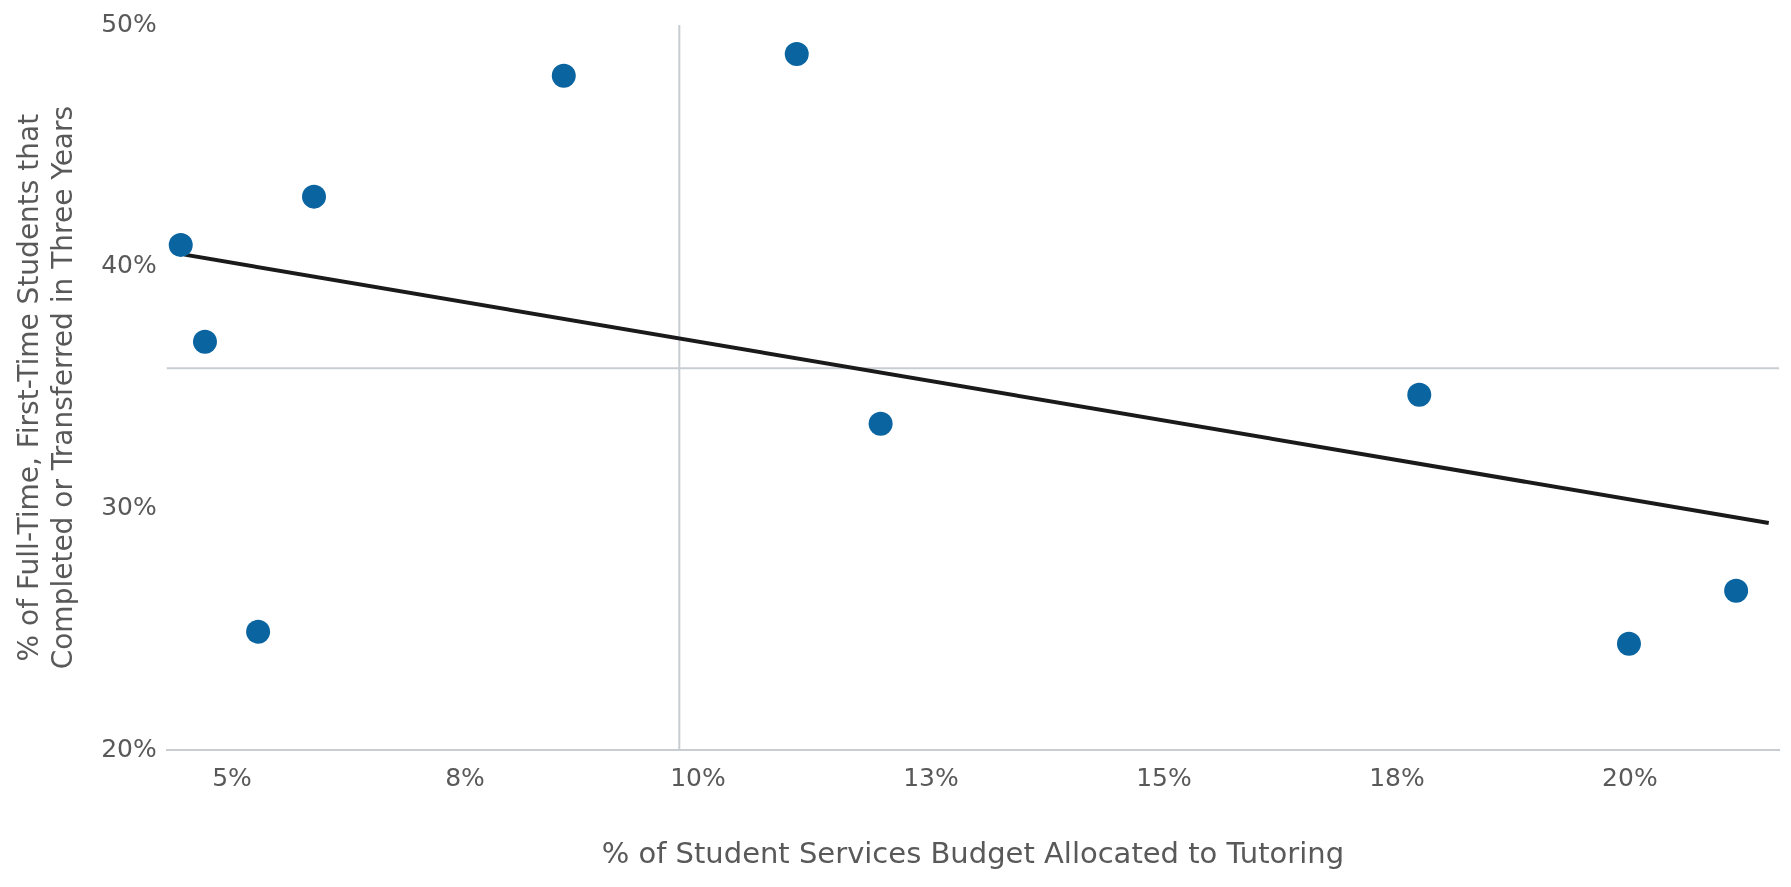 The image size is (1791, 887). What do you see at coordinates (1397, 777) in the screenshot?
I see `x-tick-label: 18%` at bounding box center [1397, 777].